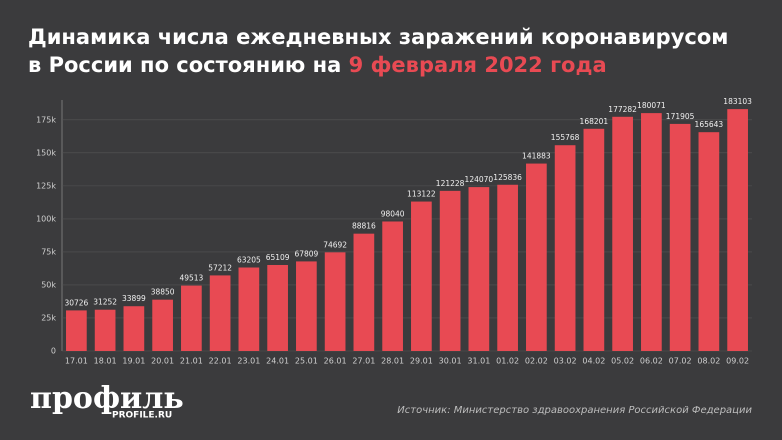  What do you see at coordinates (363, 361) in the screenshot?
I see `x-tick-label: 27.01` at bounding box center [363, 361].